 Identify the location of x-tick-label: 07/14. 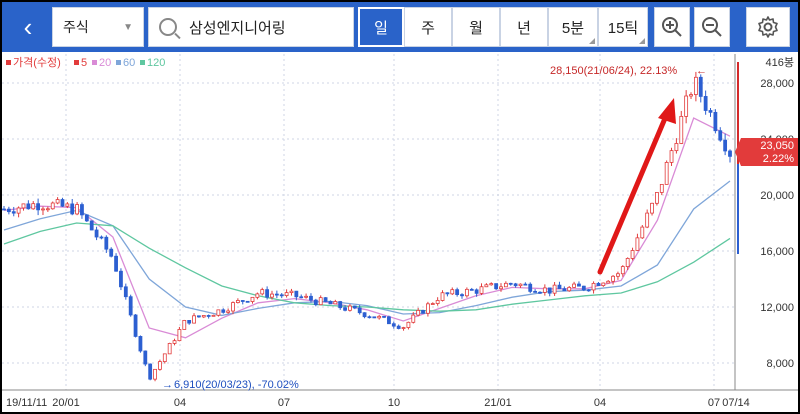
(736, 403).